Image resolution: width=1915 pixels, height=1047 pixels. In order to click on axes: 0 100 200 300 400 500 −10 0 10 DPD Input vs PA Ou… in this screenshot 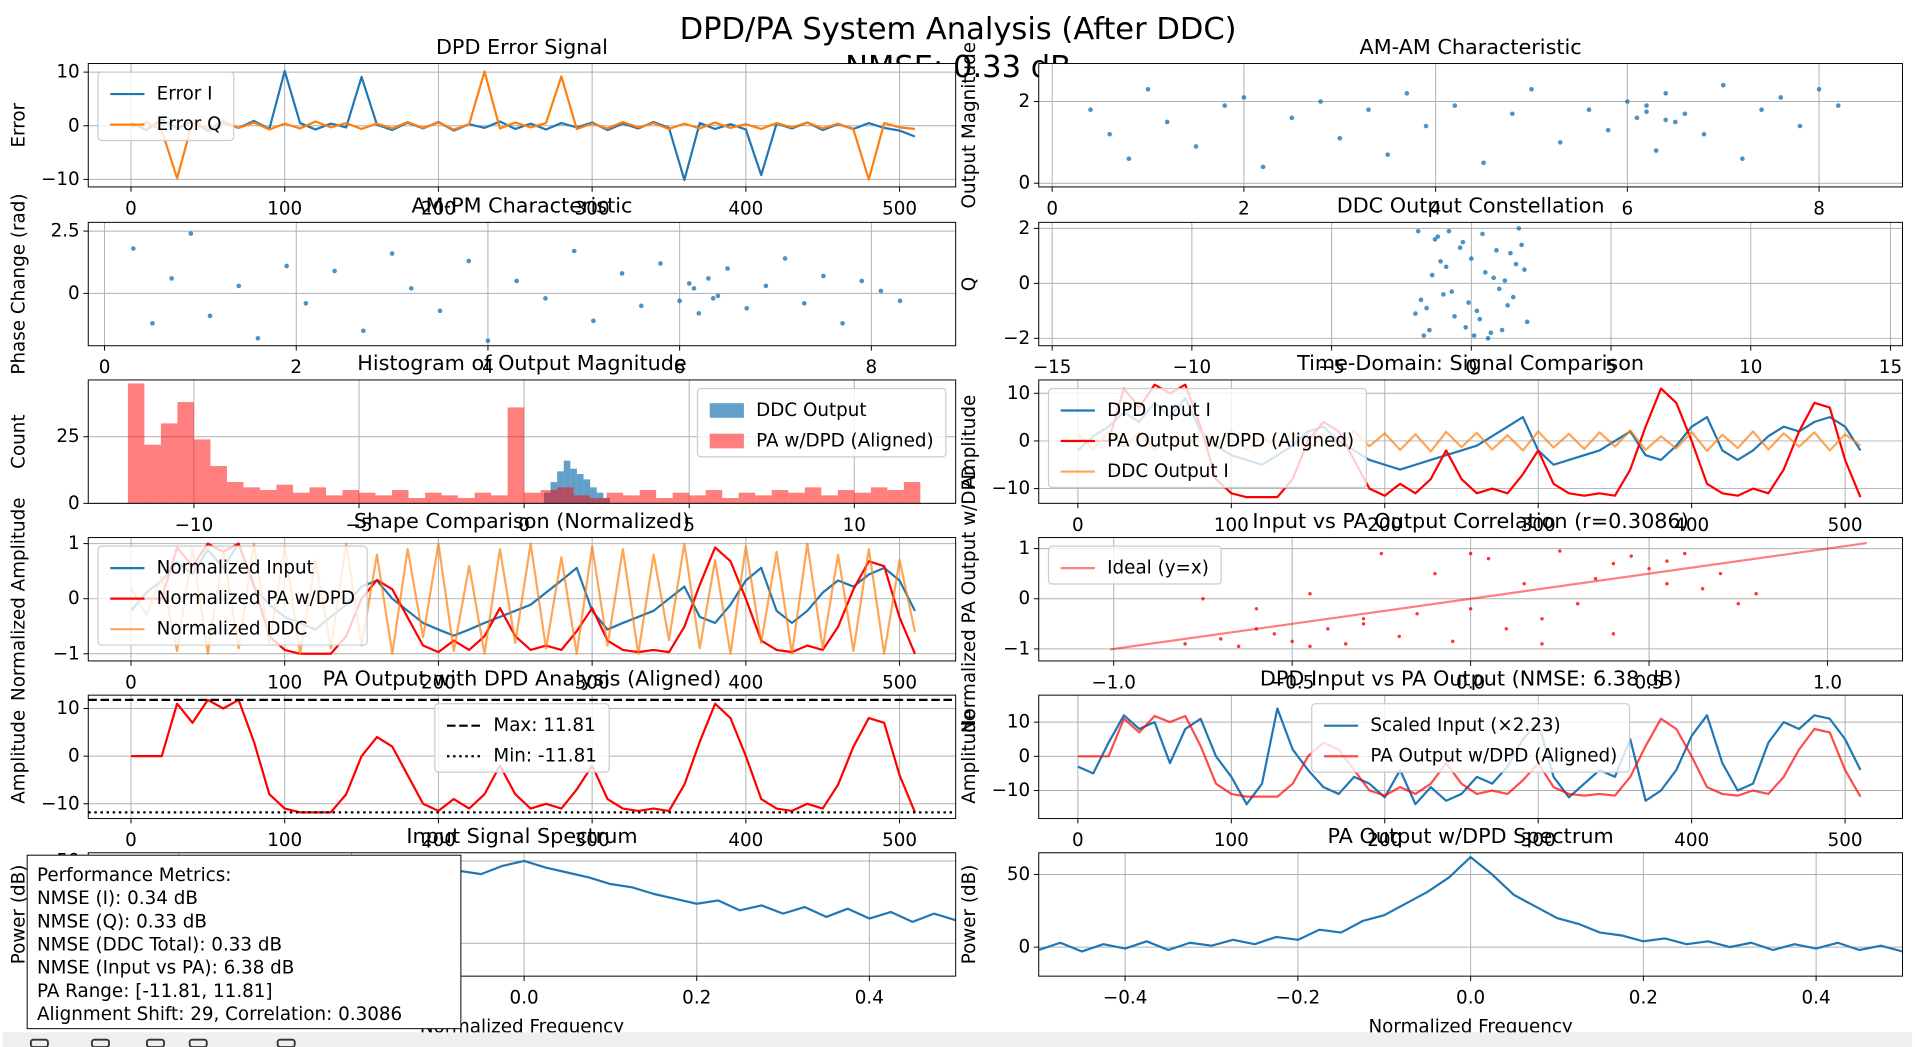, I will do `click(1431, 758)`.